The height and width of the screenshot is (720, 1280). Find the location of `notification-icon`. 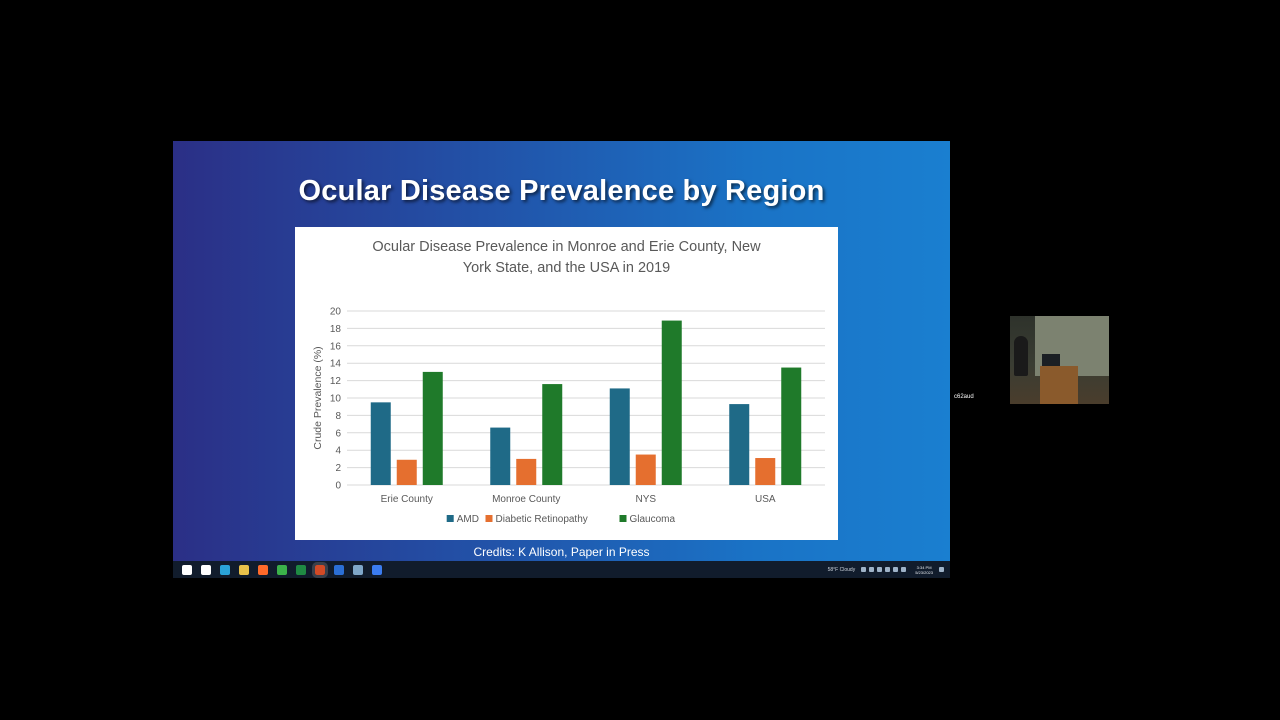

notification-icon is located at coordinates (941, 569).